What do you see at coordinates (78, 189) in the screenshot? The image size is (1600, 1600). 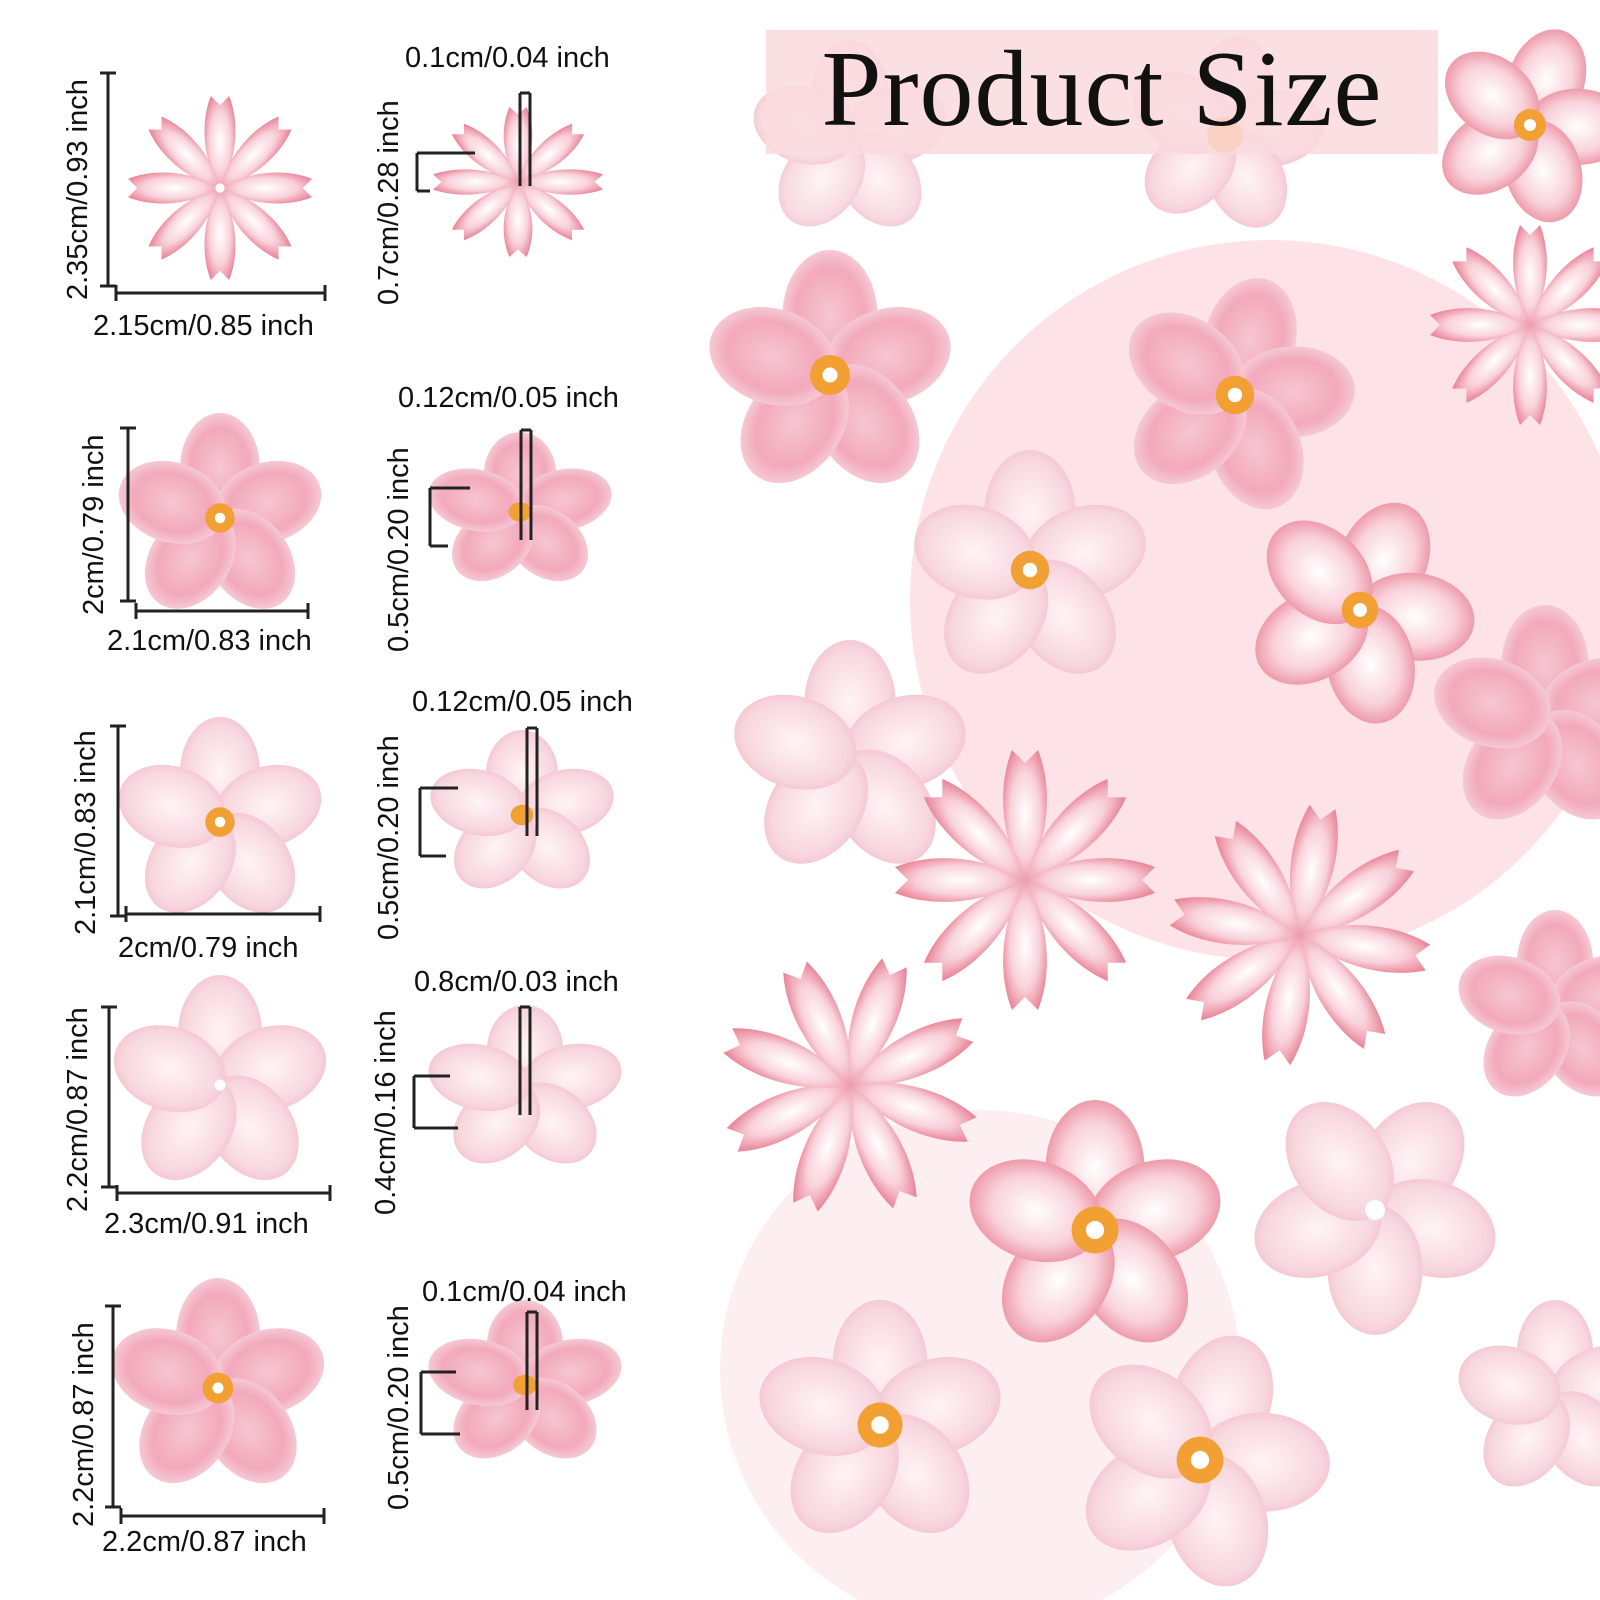 I see `height-label: 2.35cm/0.93 inch` at bounding box center [78, 189].